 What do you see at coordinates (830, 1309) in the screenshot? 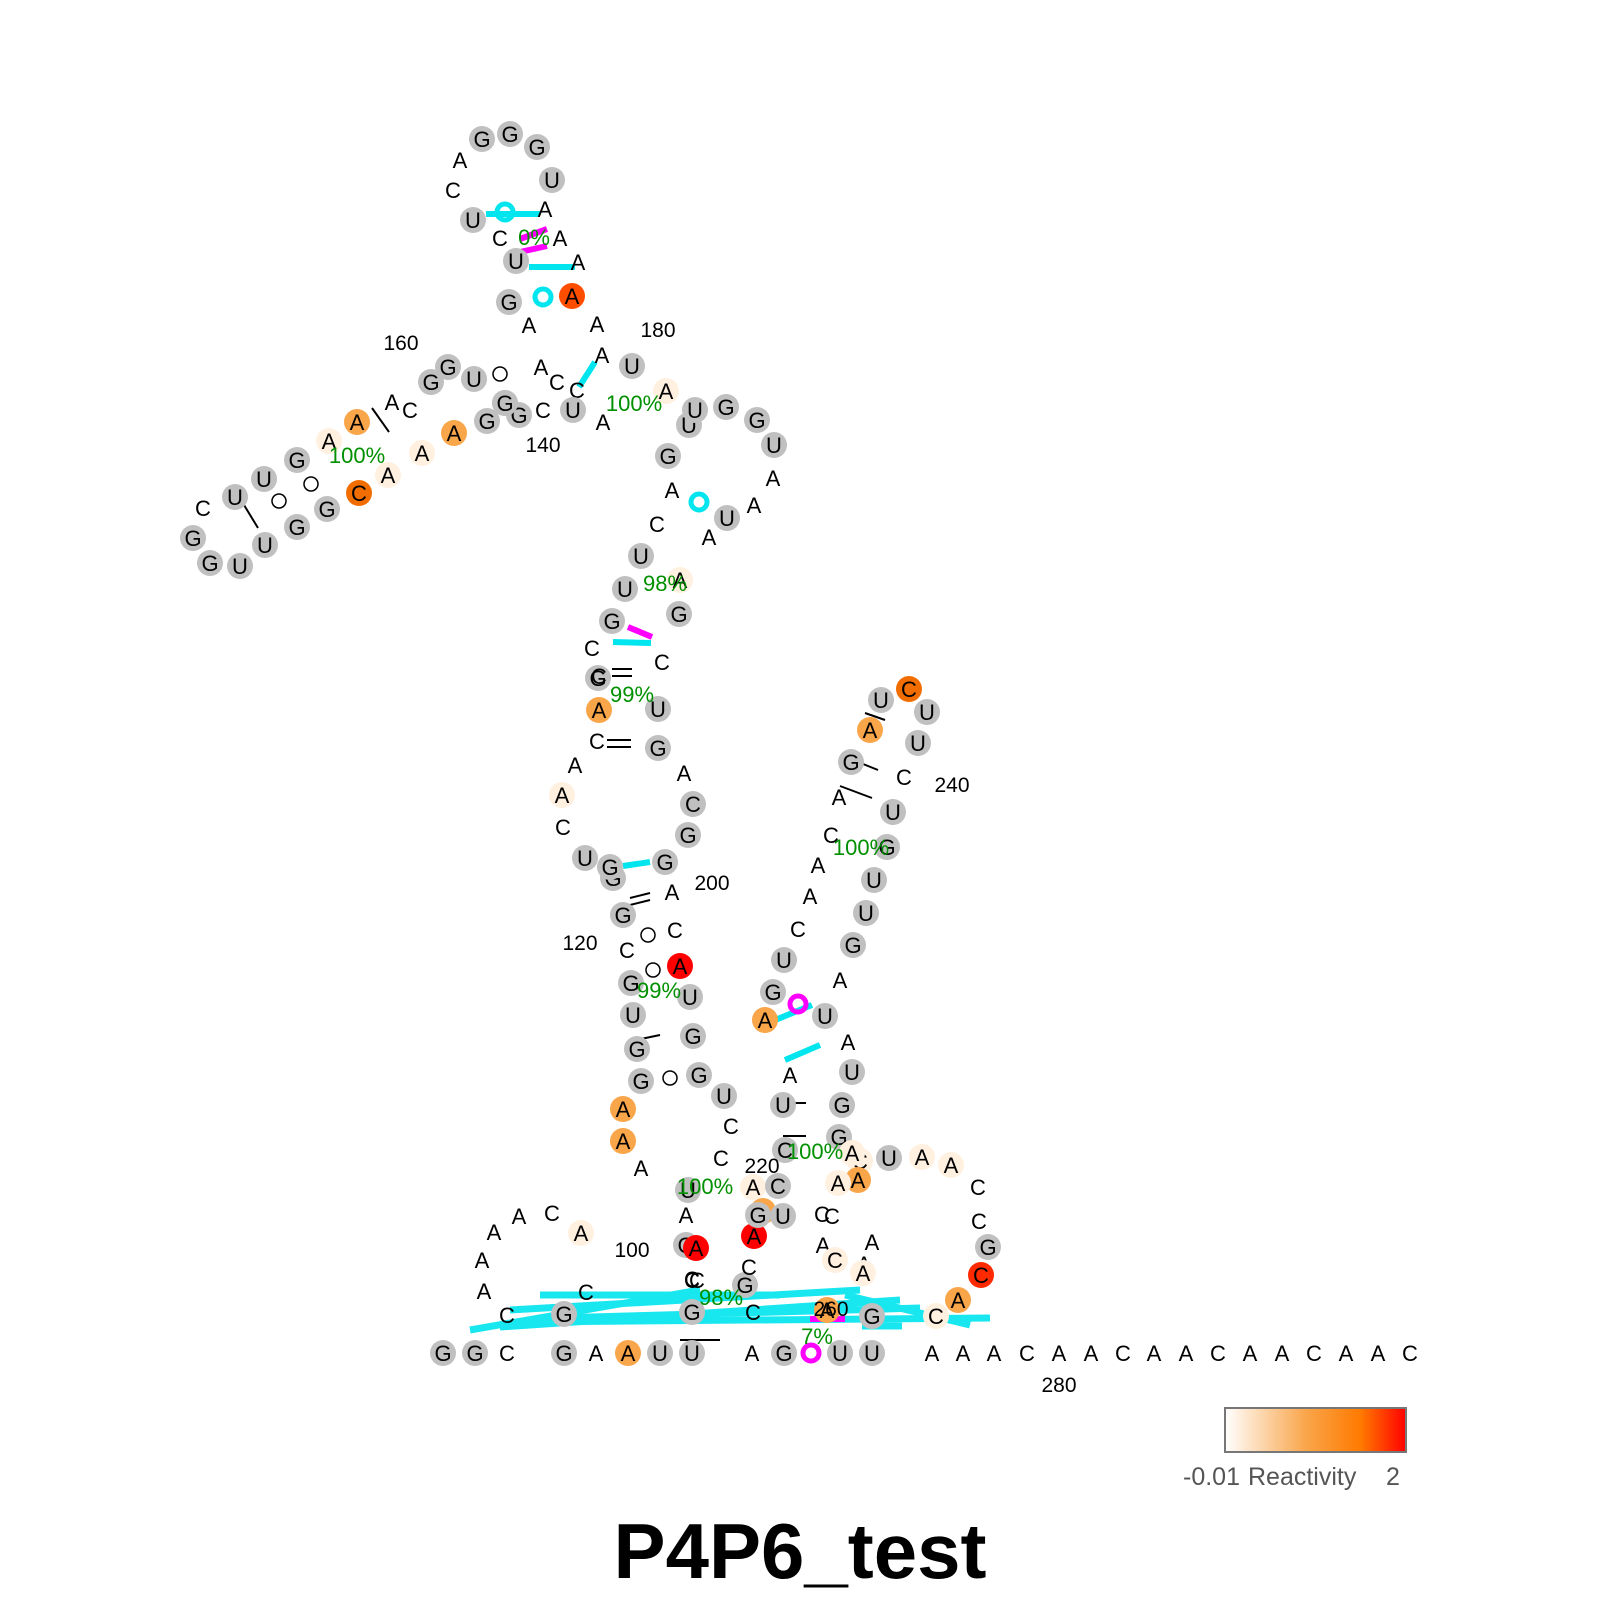
I see `position-label: 260` at bounding box center [830, 1309].